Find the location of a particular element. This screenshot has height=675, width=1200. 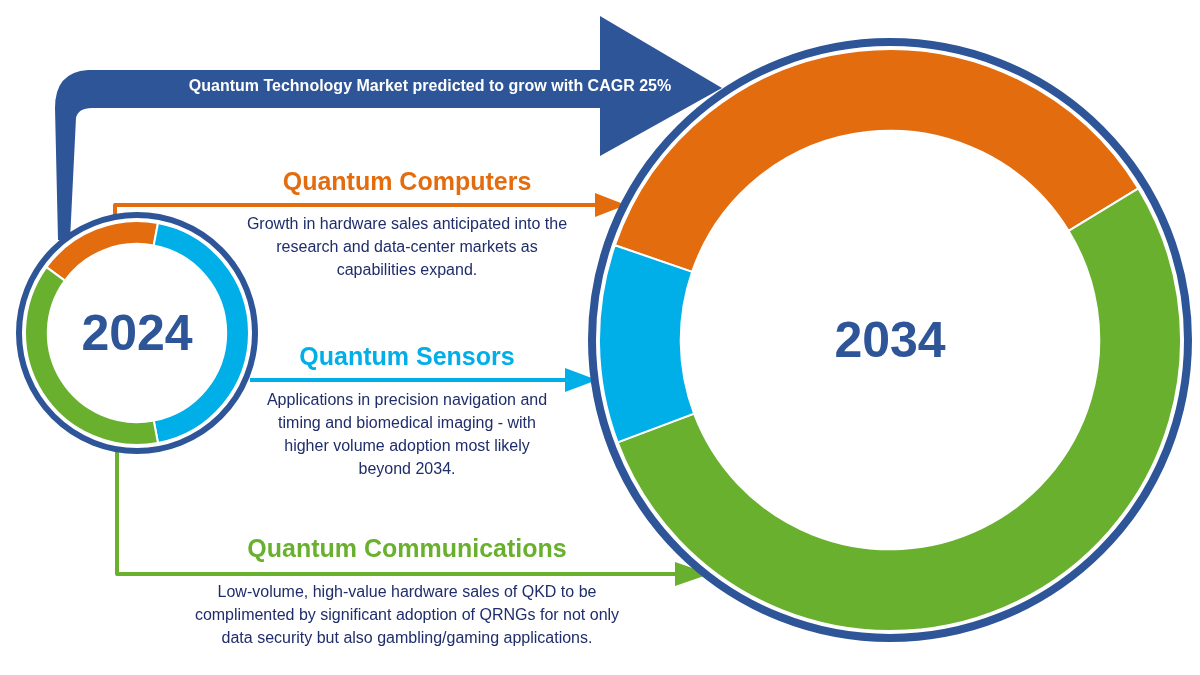

text: 2024 is located at coordinates (137, 333).